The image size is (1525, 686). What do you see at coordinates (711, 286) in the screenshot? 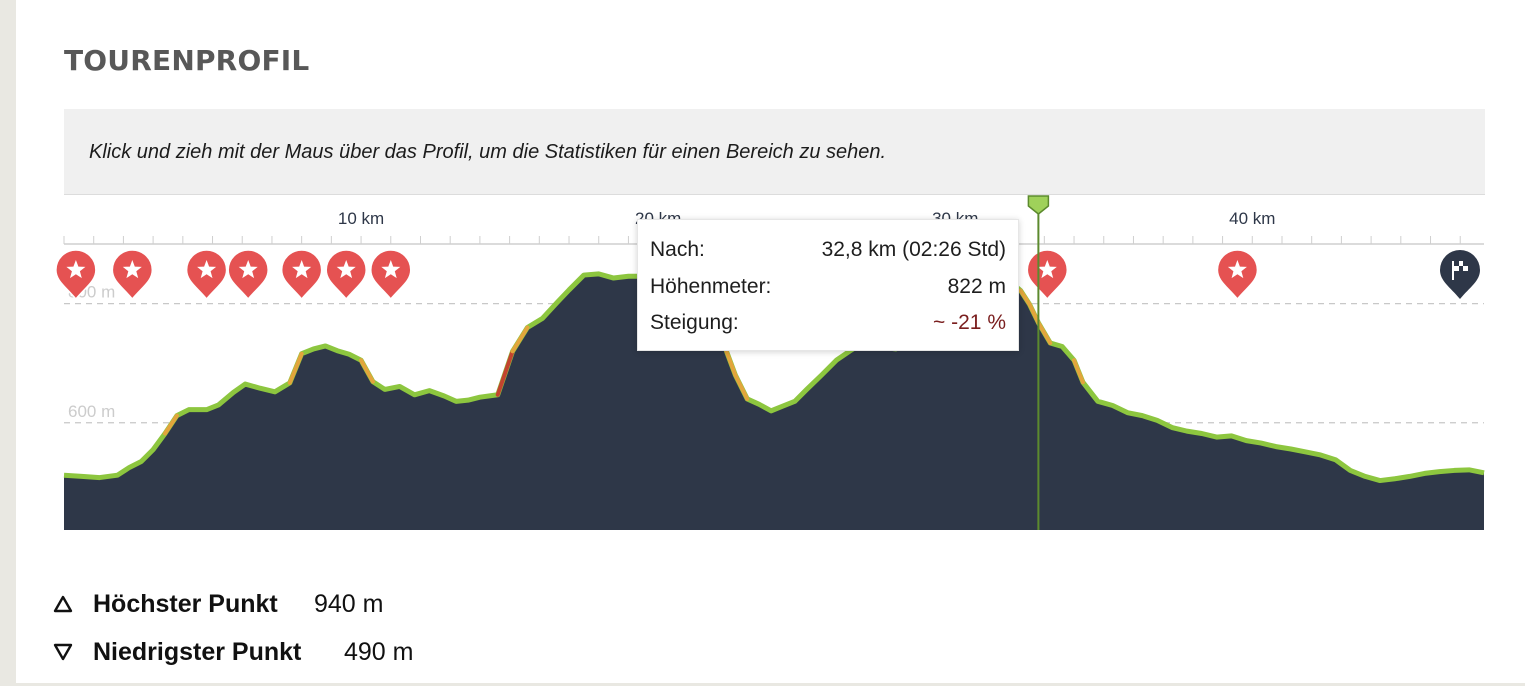
I see `tooltip-elevation-label: Höhenmeter:` at bounding box center [711, 286].